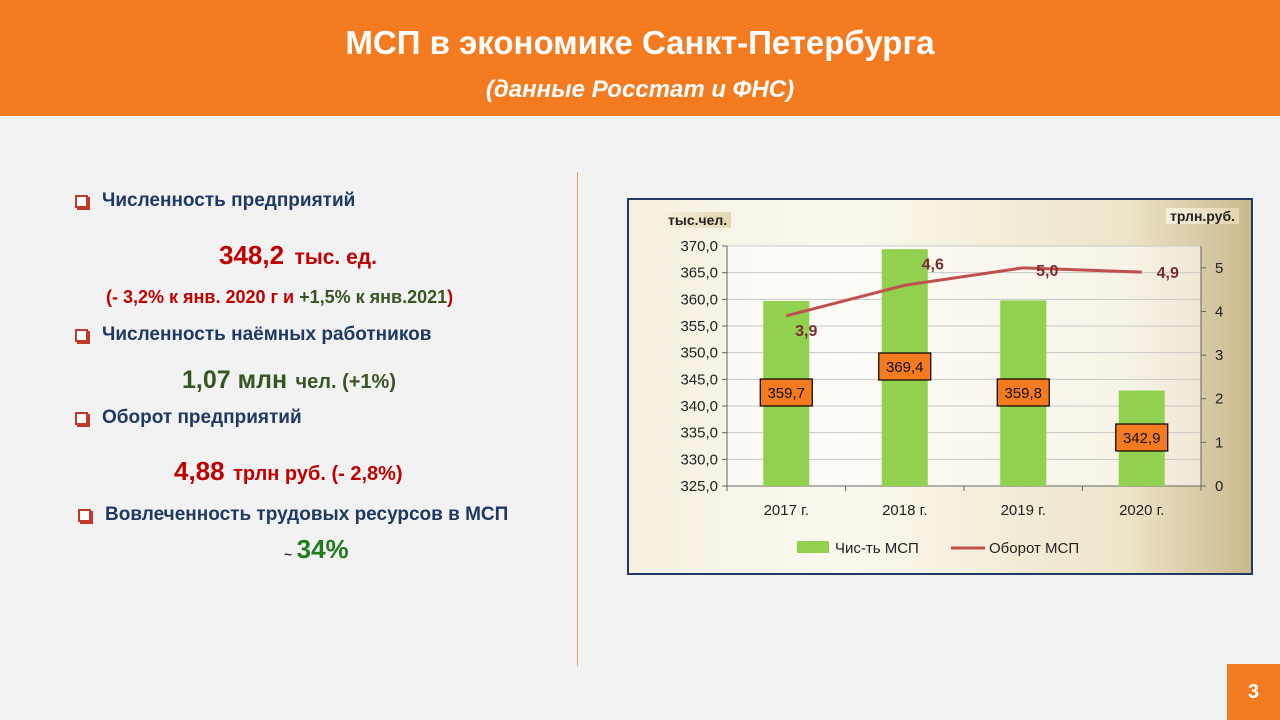  I want to click on enterprises-change-red: (- 3,2% к янв. 2020 г и, so click(203, 297).